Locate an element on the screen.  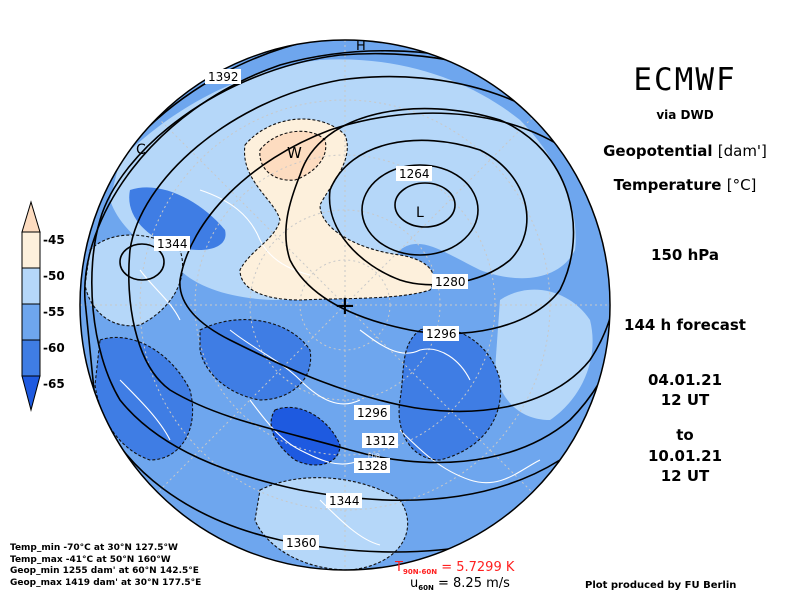
contour-label: 1312 is located at coordinates (380, 441).